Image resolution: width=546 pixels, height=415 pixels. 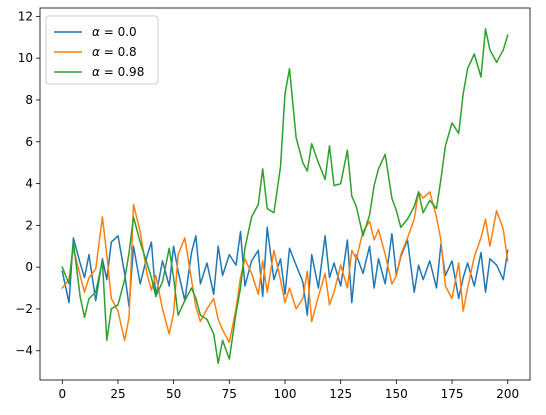 I want to click on y-tick-label: 10, so click(x=25, y=58).